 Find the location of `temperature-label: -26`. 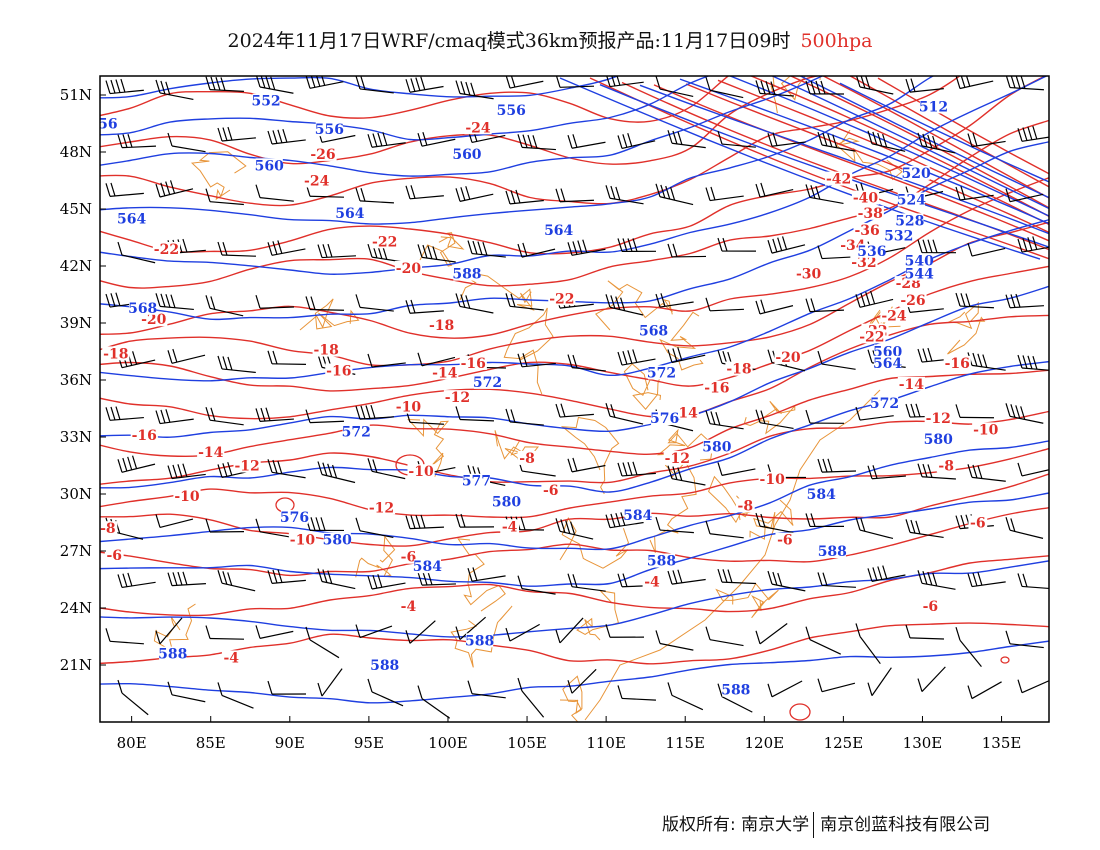

temperature-label: -26 is located at coordinates (912, 301).